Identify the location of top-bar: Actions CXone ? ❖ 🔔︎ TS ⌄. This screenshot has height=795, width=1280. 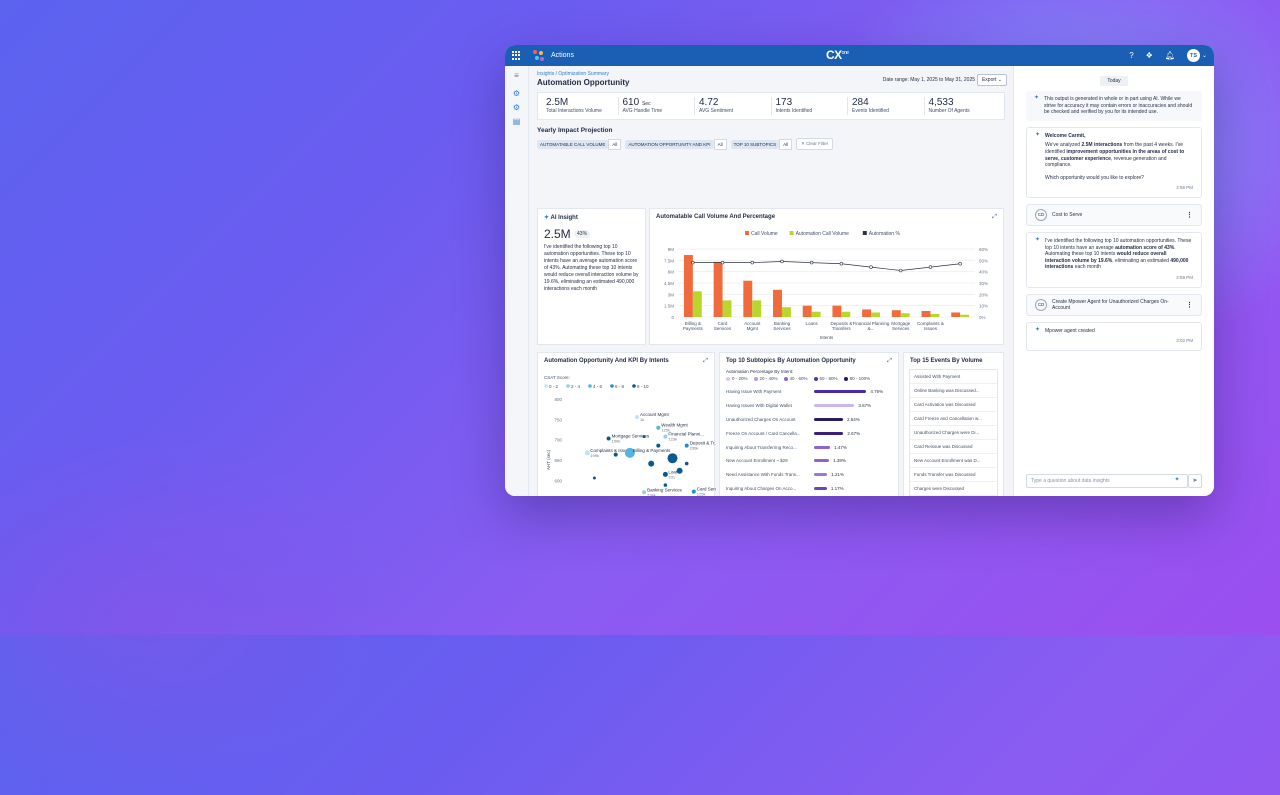
(859, 55).